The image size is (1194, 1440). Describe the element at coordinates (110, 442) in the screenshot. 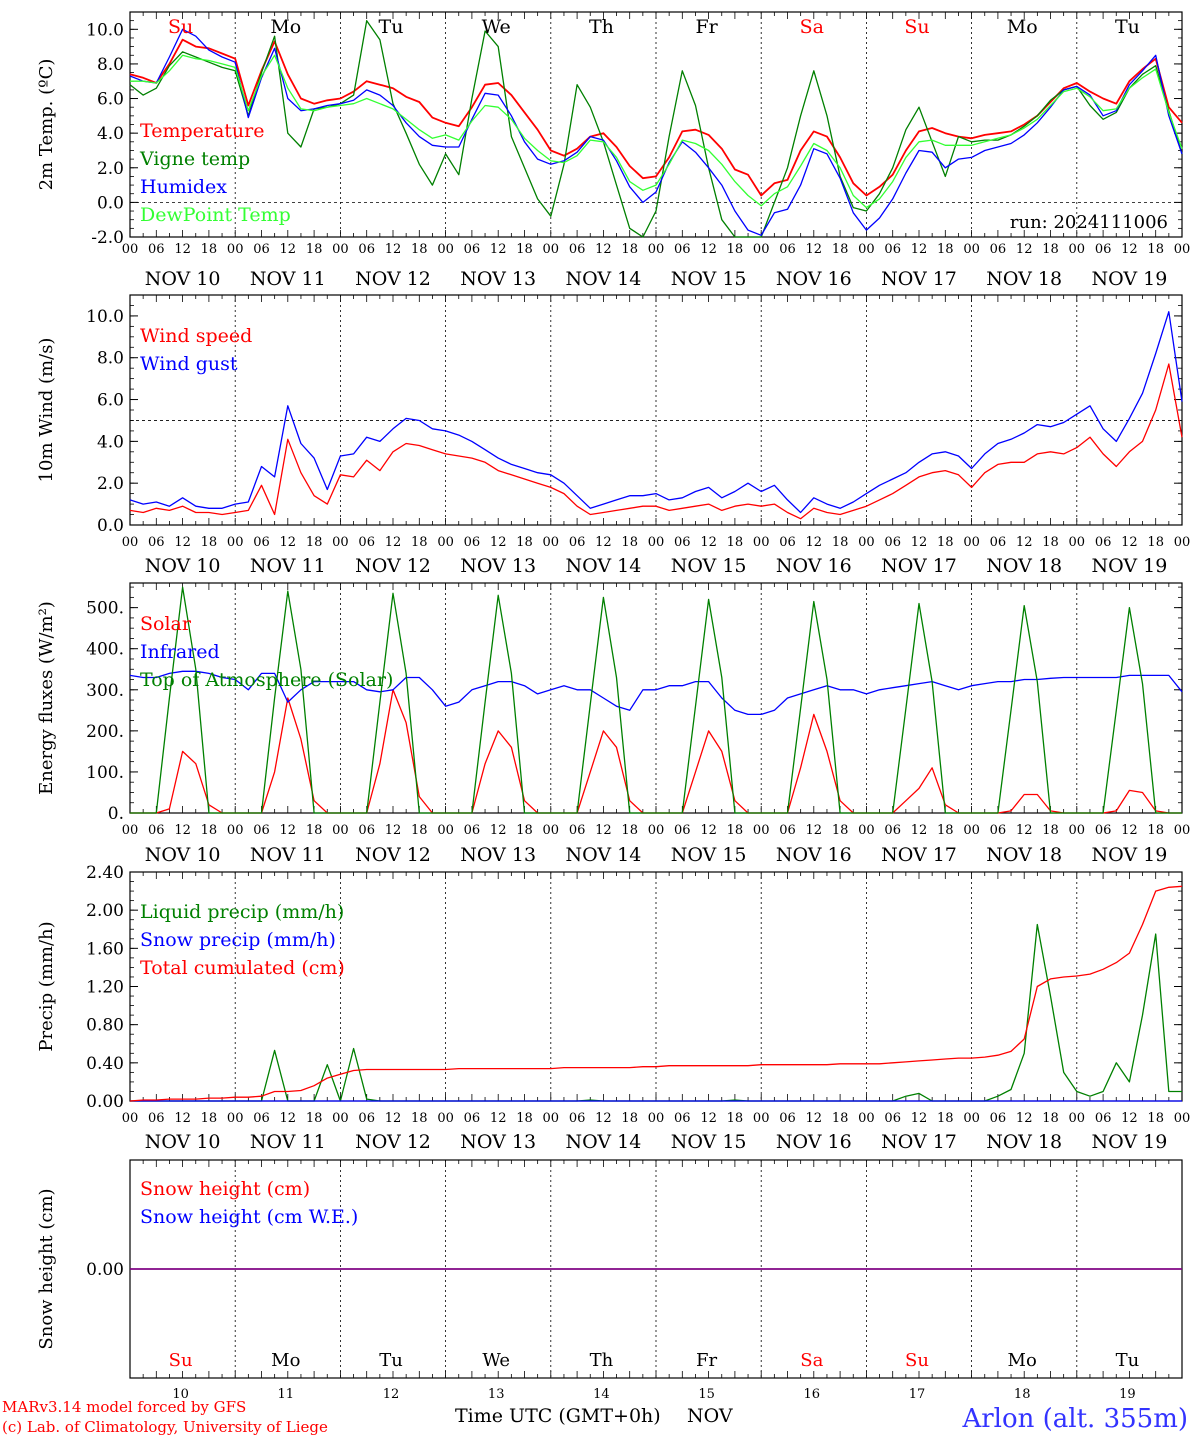

I see `y-tick-label: 4.0` at that location.